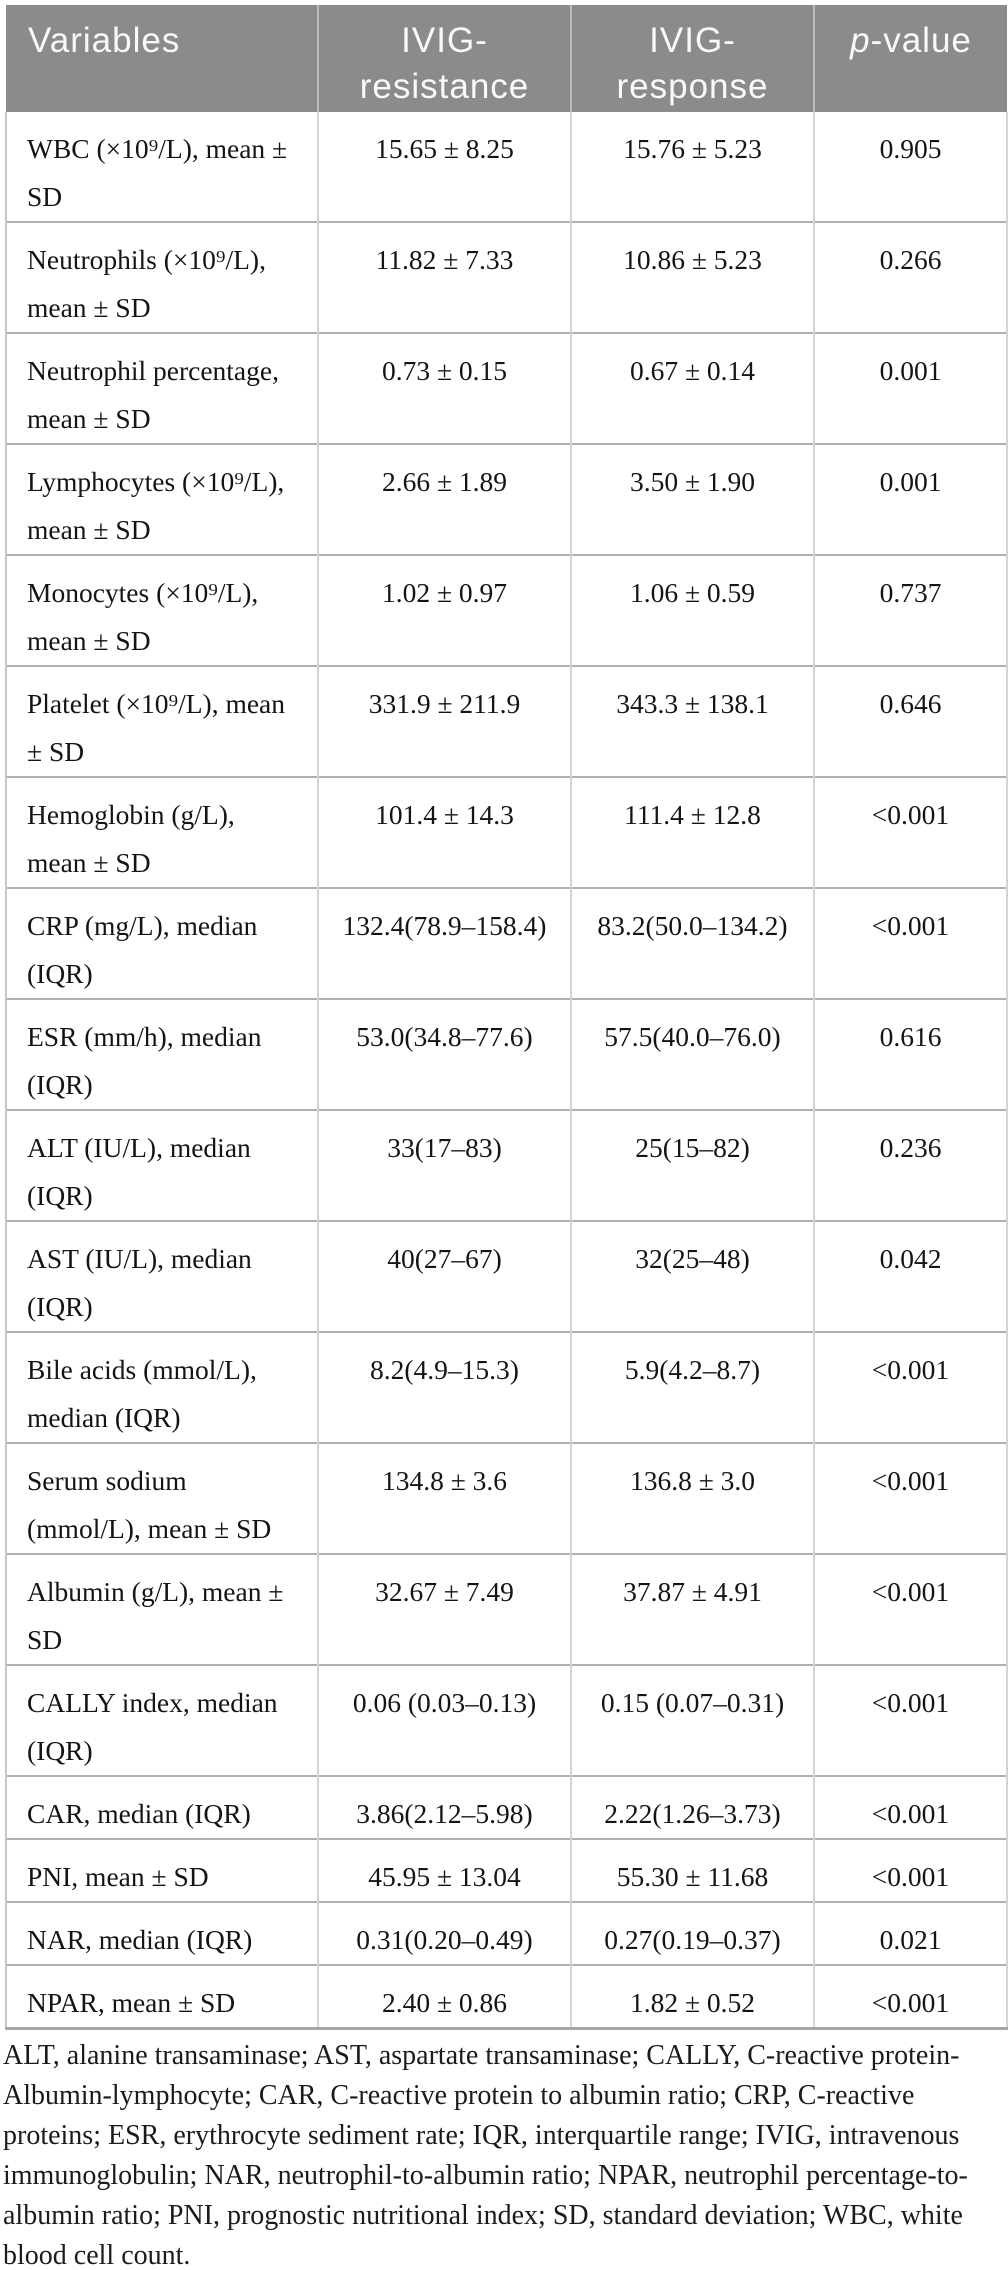  What do you see at coordinates (444, 499) in the screenshot?
I see `cell-resistance: 2.66 ± 1.89` at bounding box center [444, 499].